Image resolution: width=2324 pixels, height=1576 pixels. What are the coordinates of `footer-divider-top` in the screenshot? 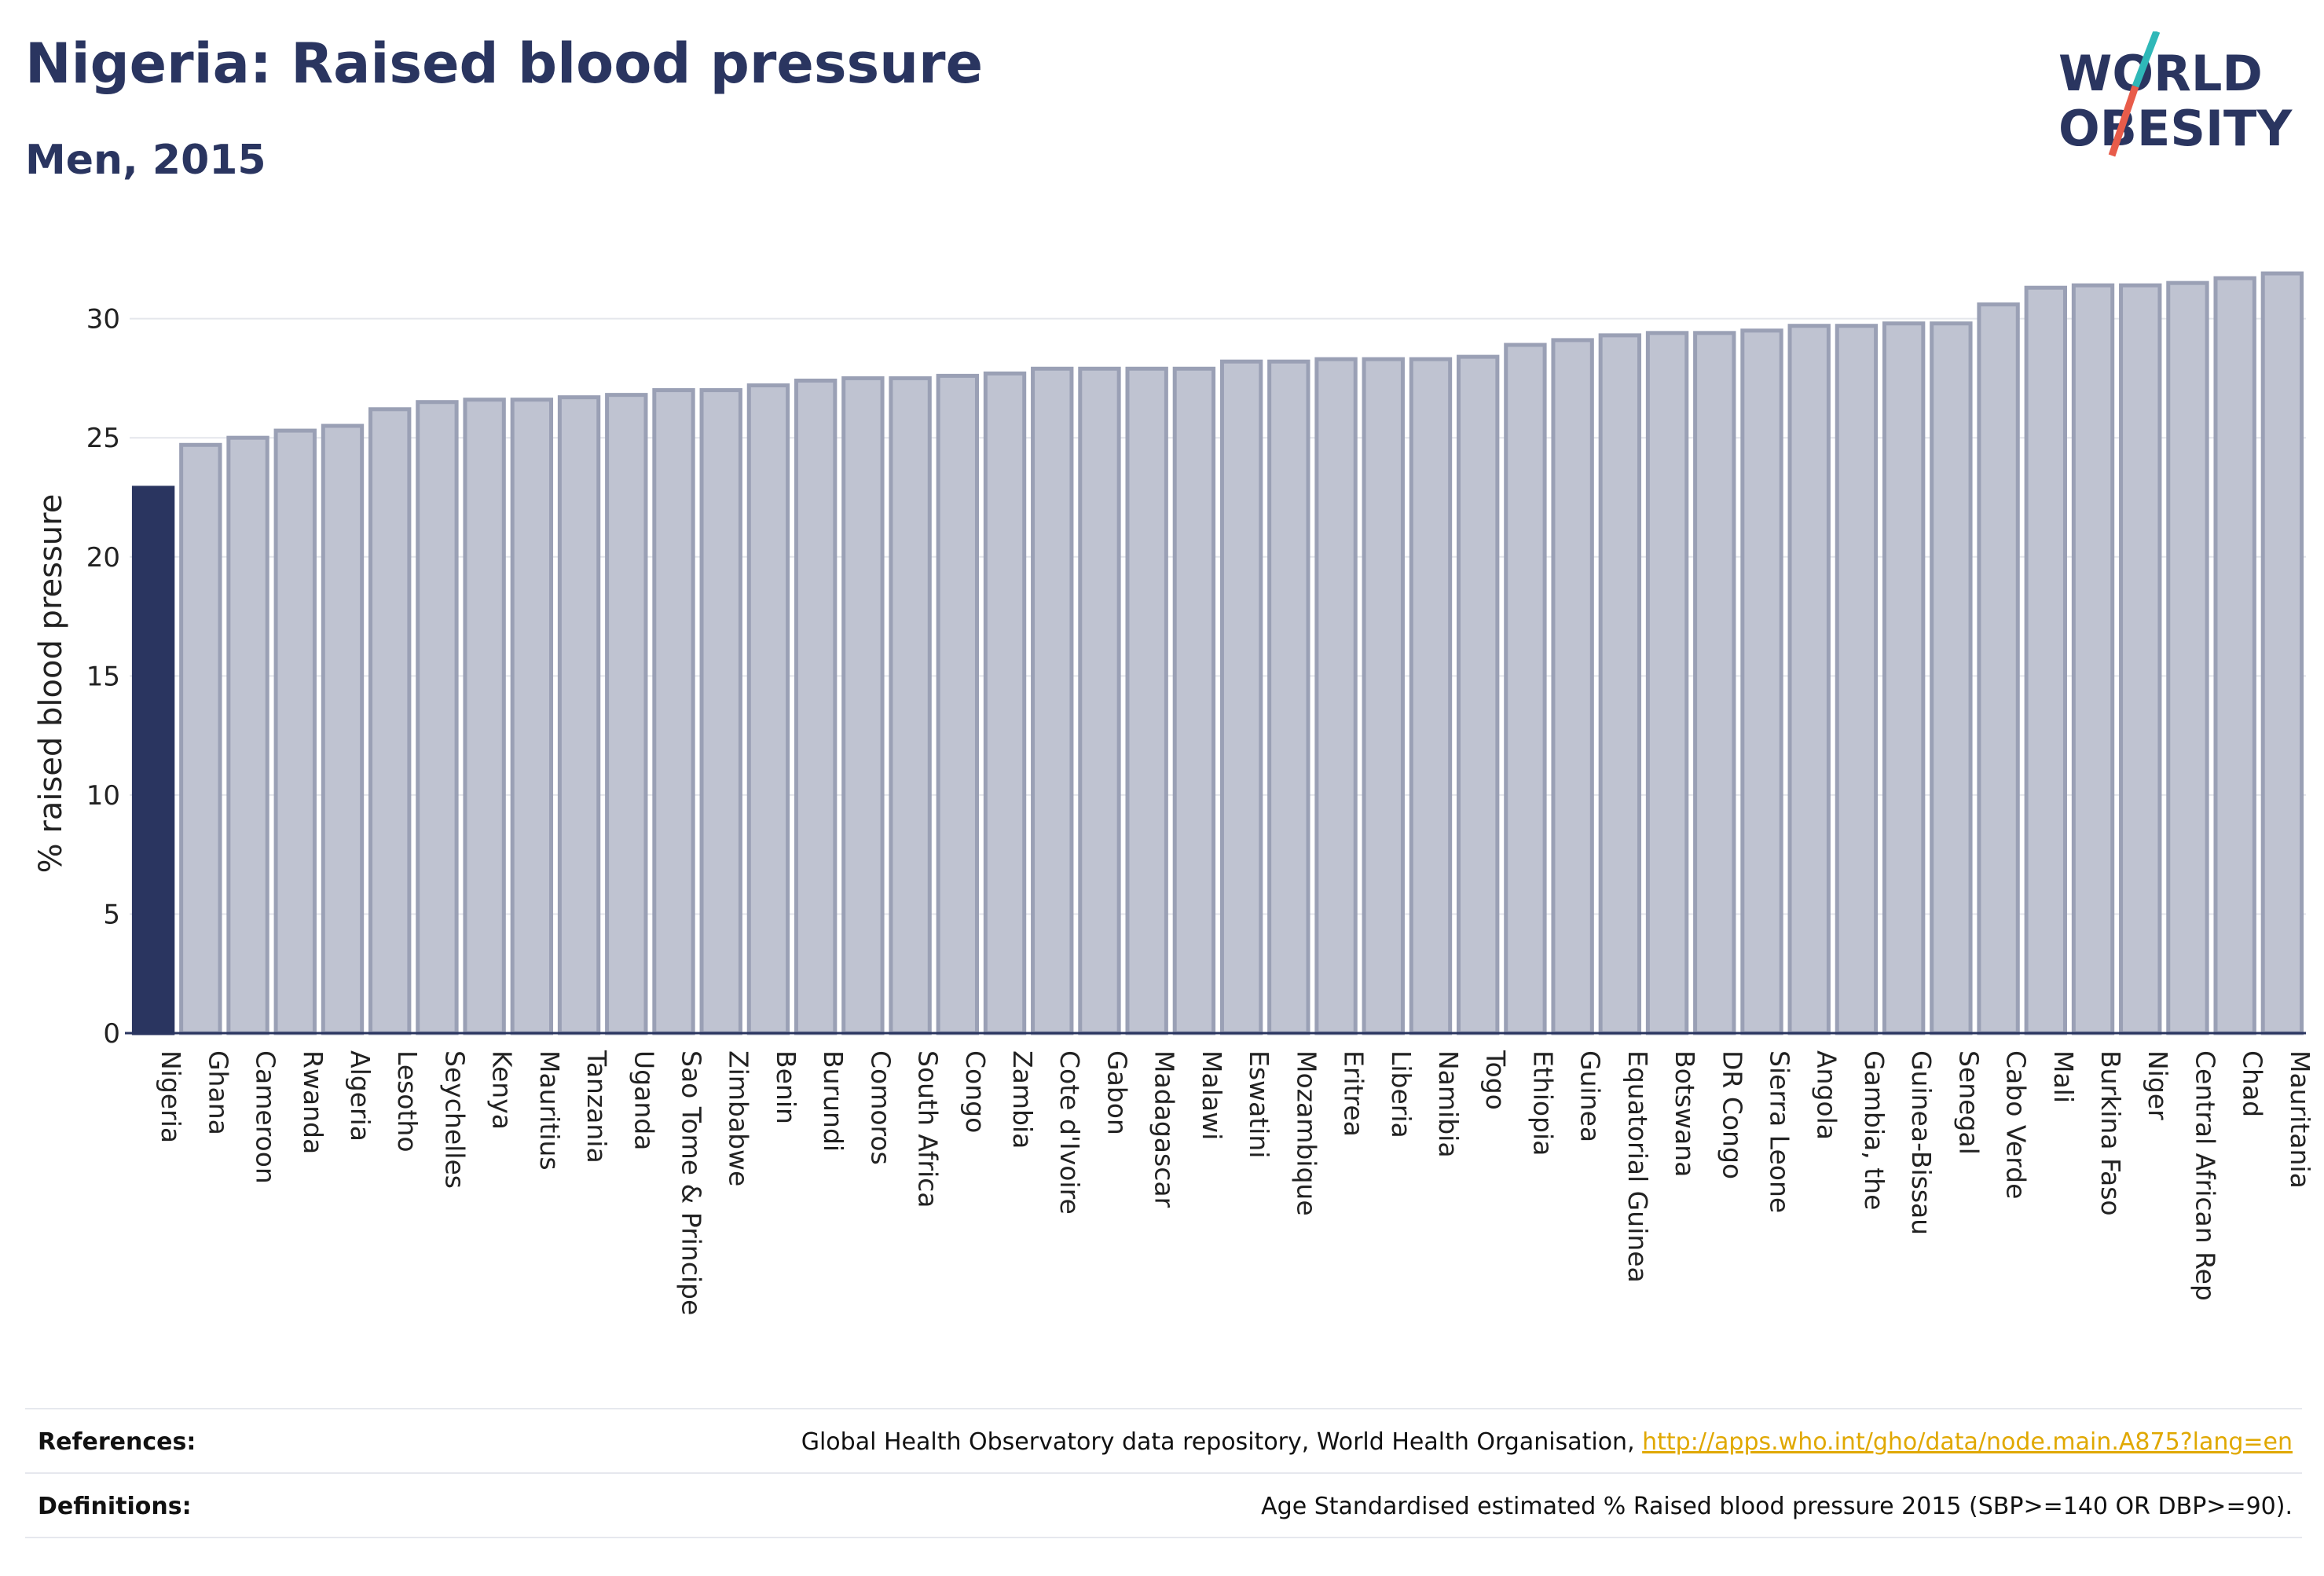 It's located at (1163, 1408).